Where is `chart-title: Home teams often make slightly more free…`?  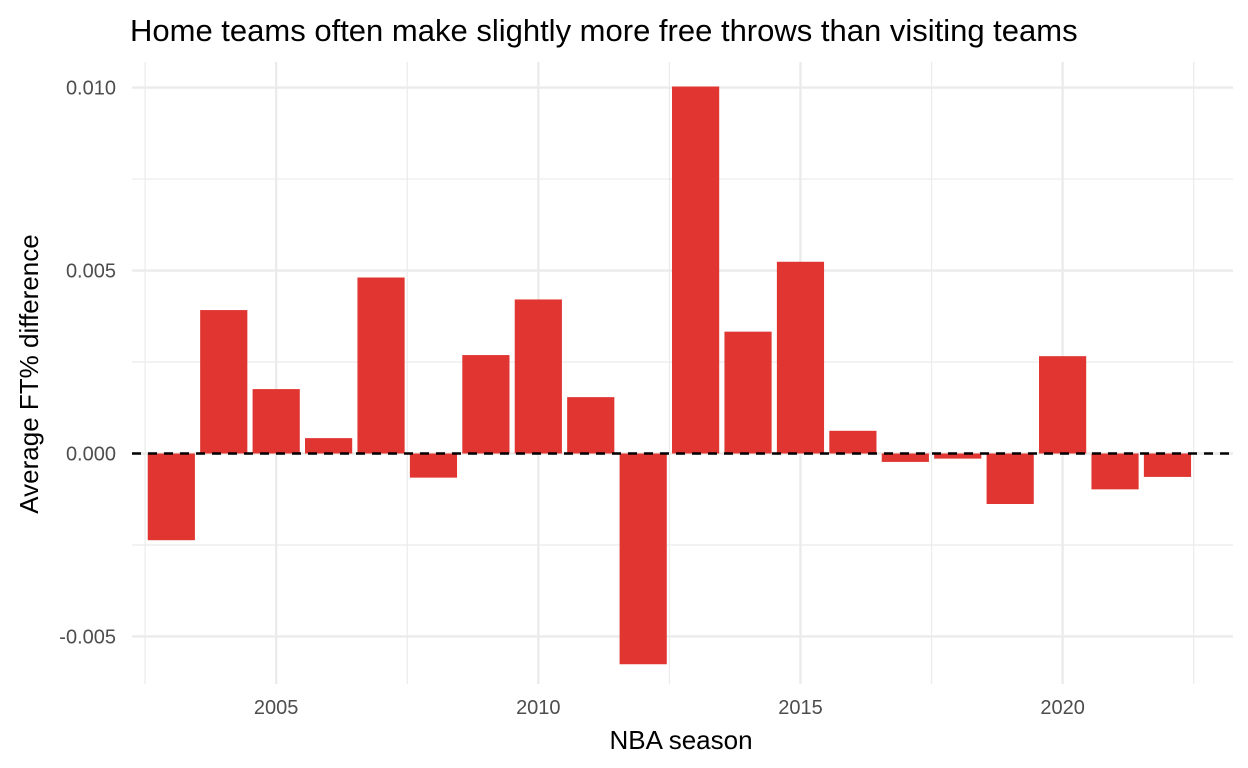
chart-title: Home teams often make slightly more free… is located at coordinates (604, 30).